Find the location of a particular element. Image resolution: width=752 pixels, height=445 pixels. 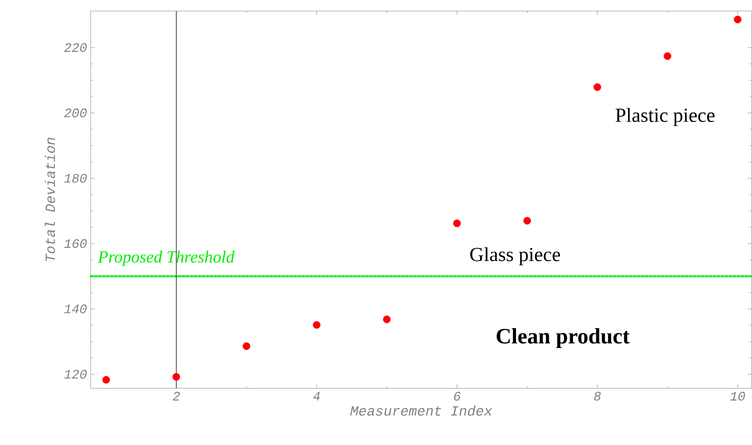

x-tick-label: 8 is located at coordinates (597, 396).